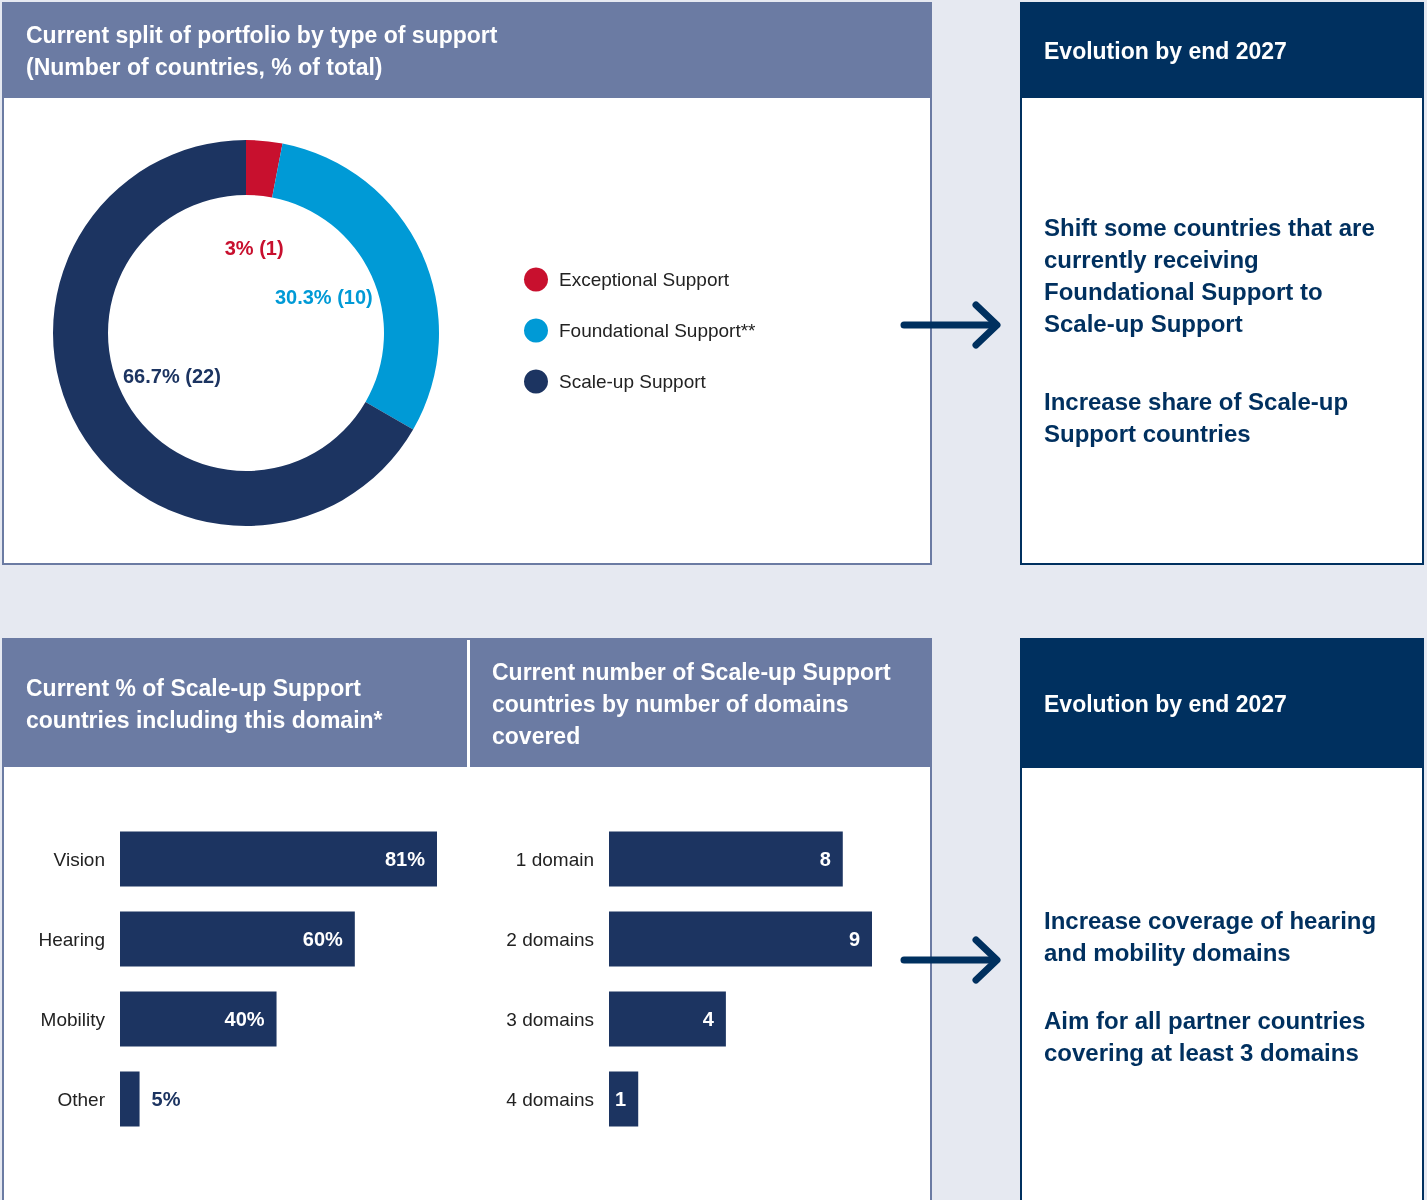  Describe the element at coordinates (700, 703) in the screenshot. I see `chart-title: Current number of Scale-up Support countries by number of domains covered` at that location.